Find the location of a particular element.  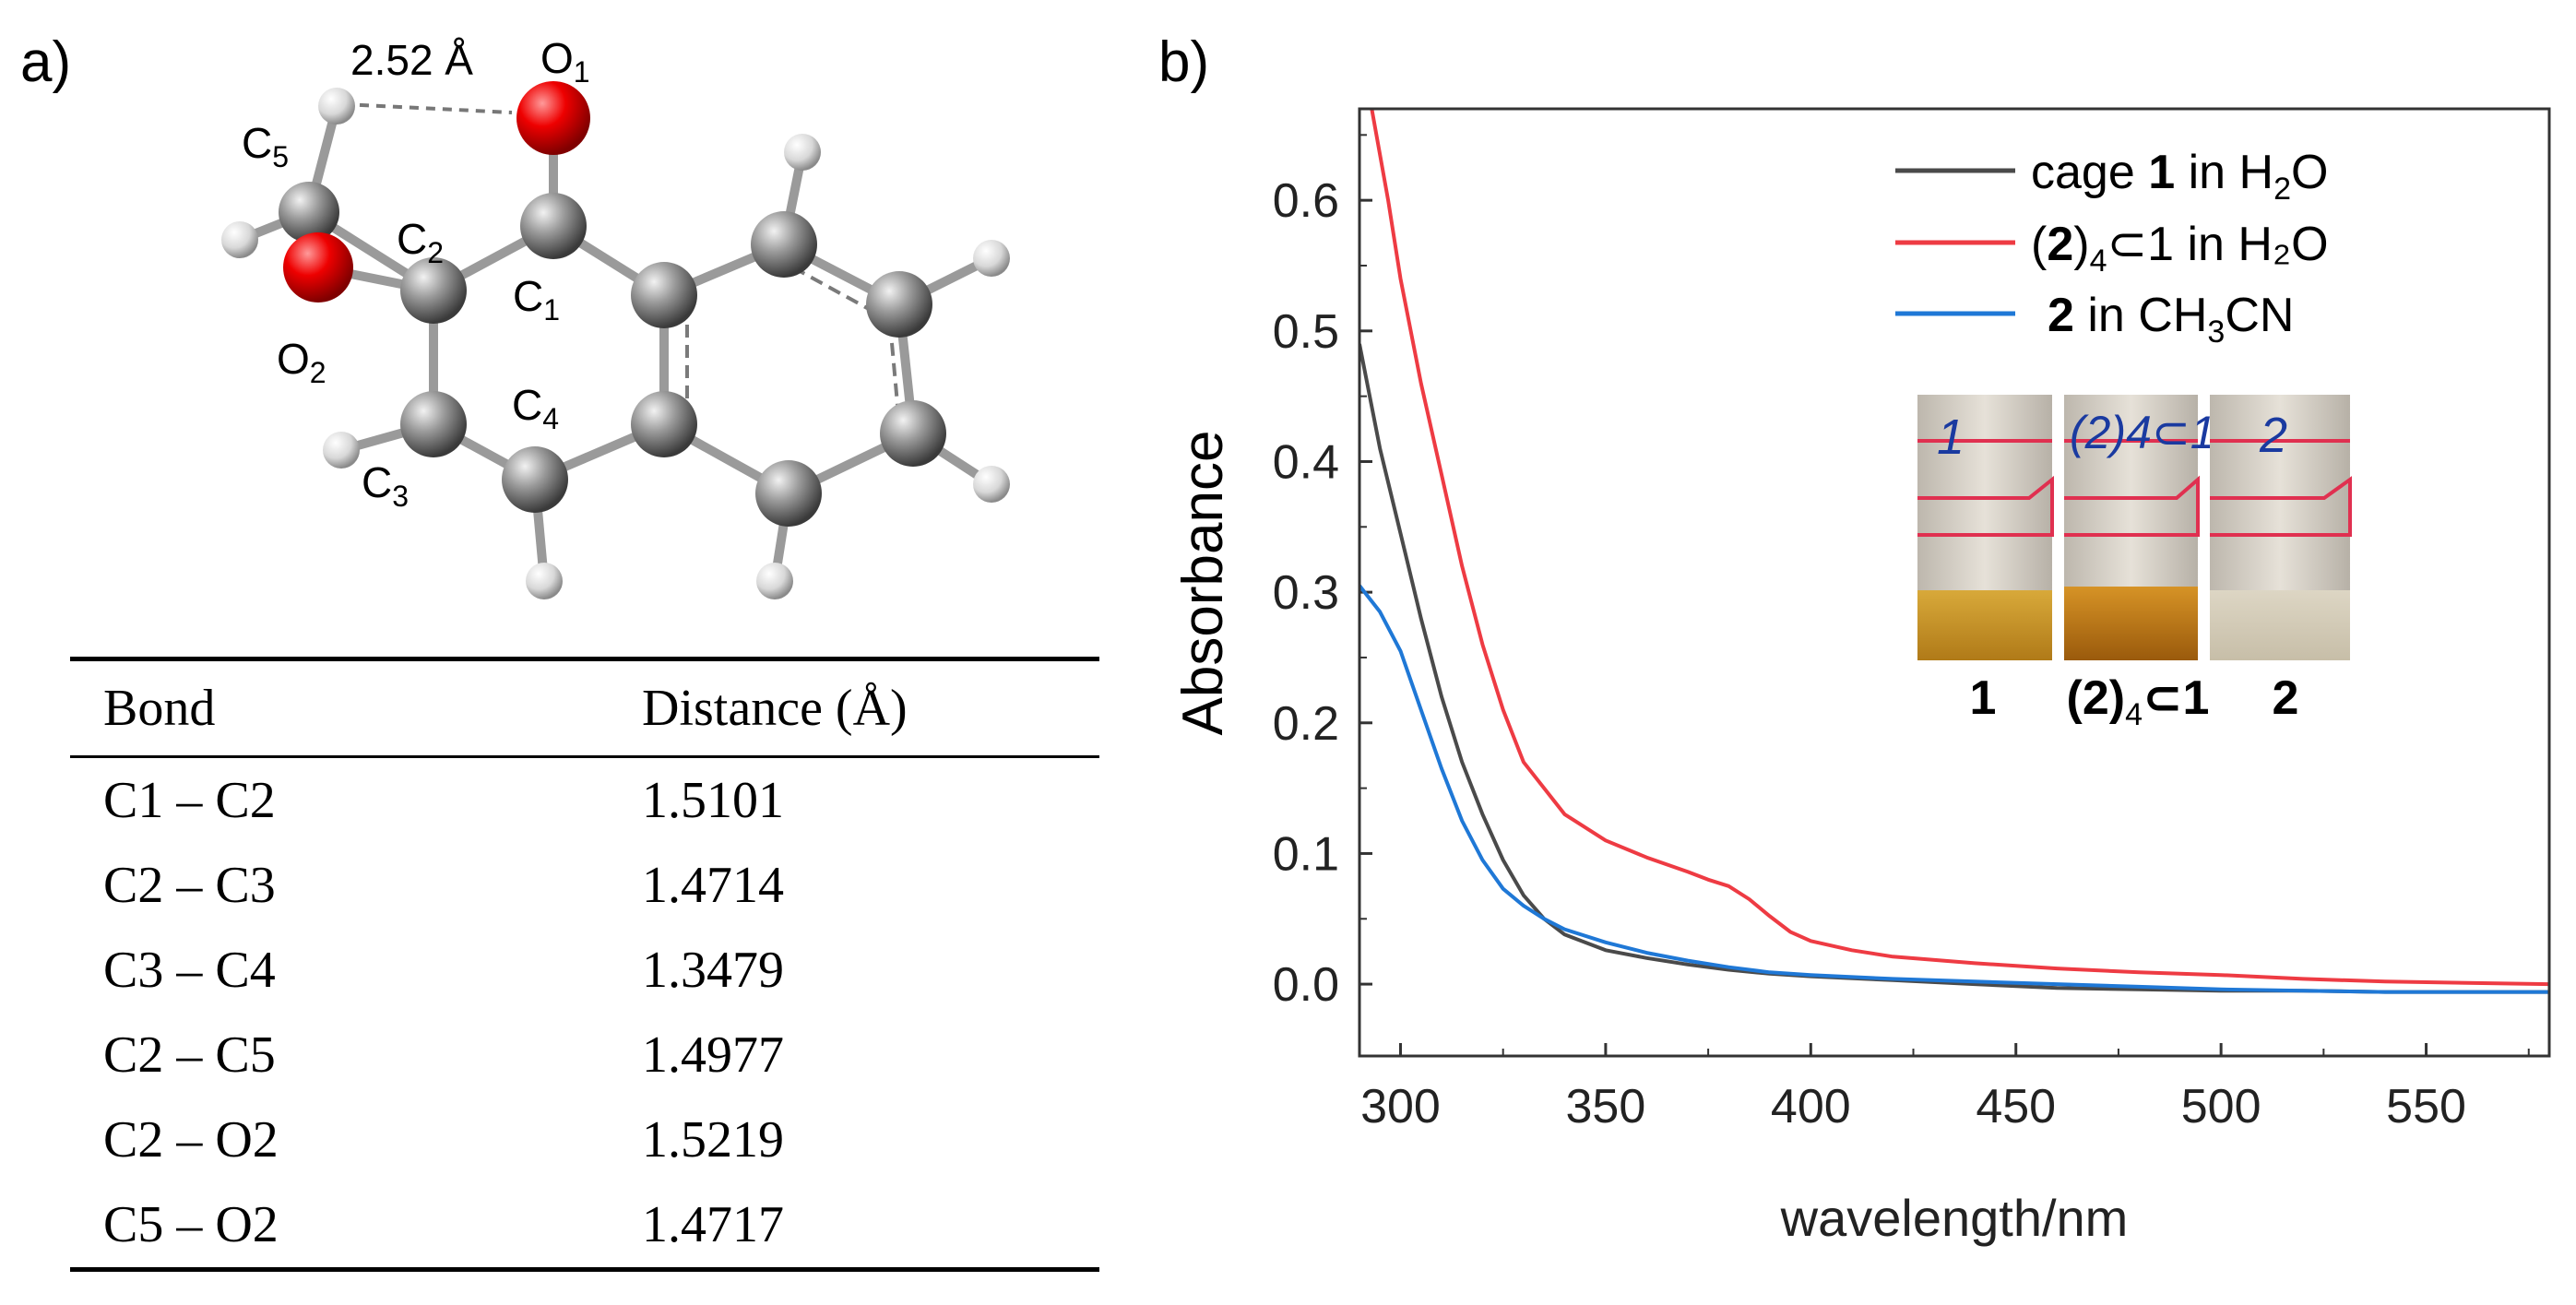

table-row: C5 – O2 1.4717 is located at coordinates (584, 1224).